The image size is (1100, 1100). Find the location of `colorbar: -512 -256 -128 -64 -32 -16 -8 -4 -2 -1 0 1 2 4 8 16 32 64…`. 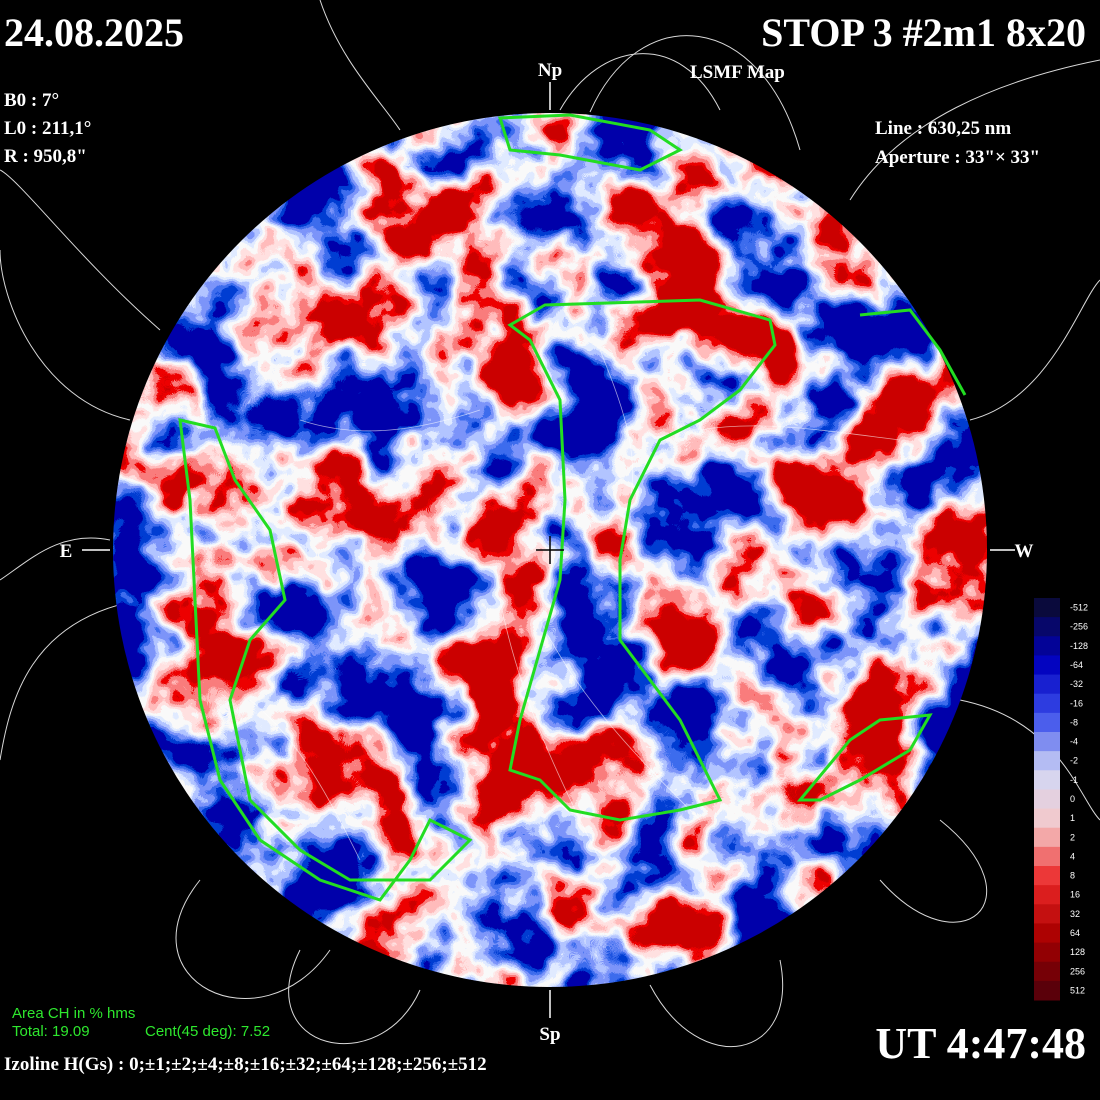

colorbar: -512 -256 -128 -64 -32 -16 -8 -4 -2 -1 0 1 2 4 8 16 32 64… is located at coordinates (1061, 799).